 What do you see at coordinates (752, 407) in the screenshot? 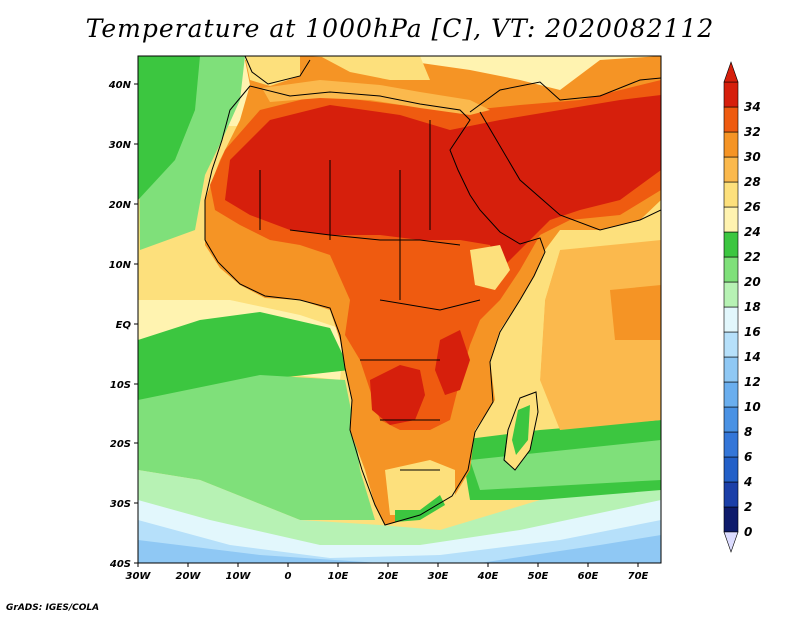
I see `colorbar-label: 10` at bounding box center [752, 407].